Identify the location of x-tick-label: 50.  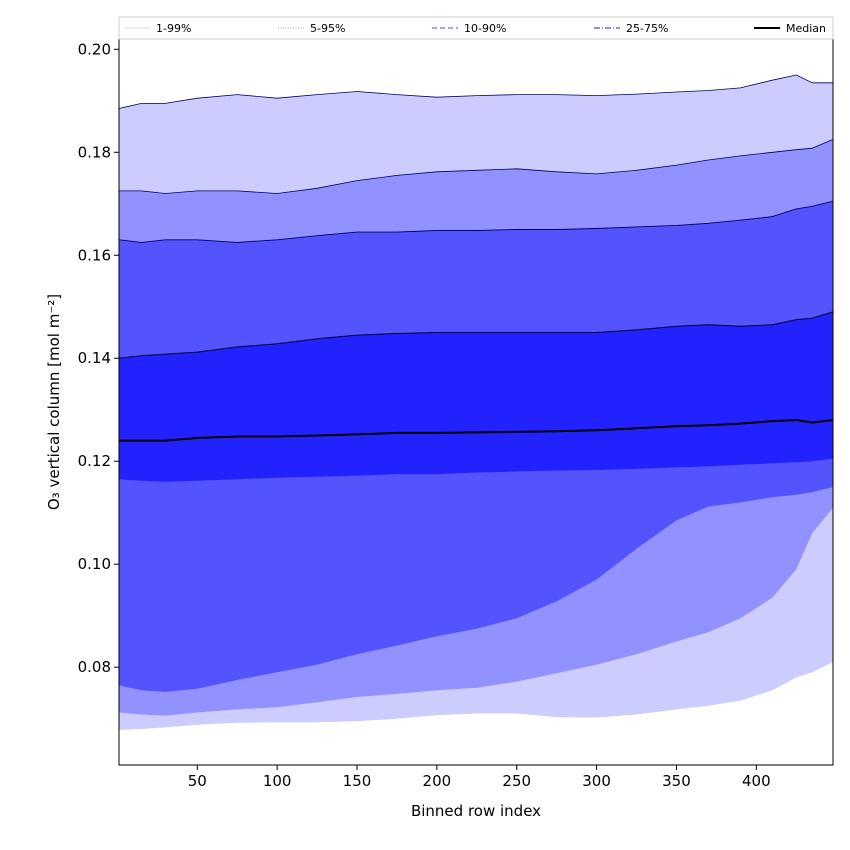
(197, 781).